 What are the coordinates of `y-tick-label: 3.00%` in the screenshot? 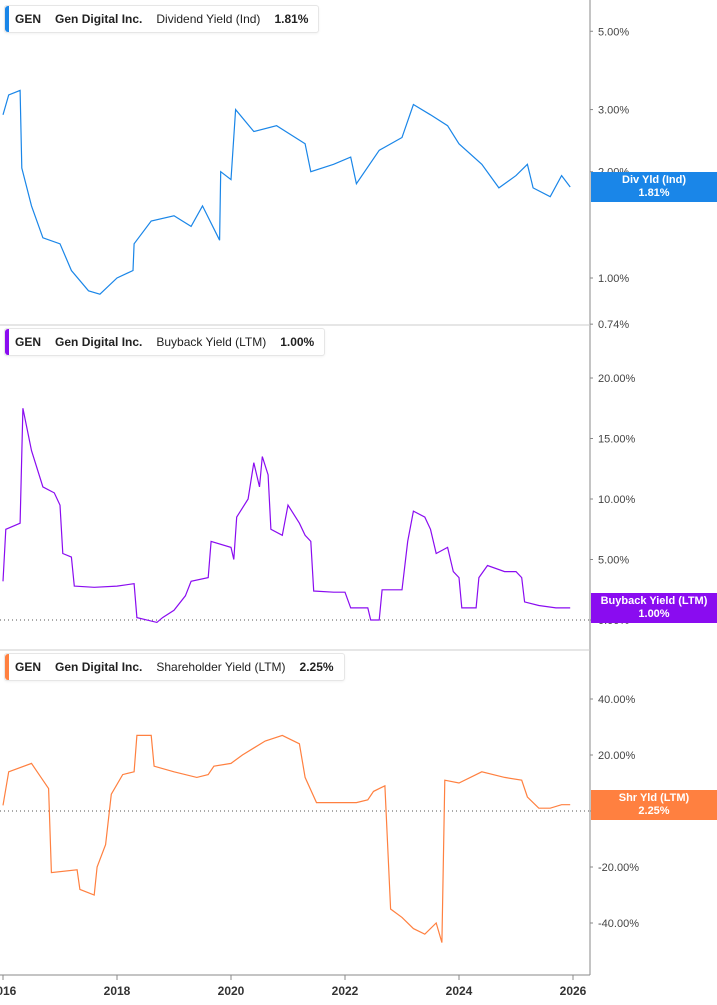 It's located at (613, 111).